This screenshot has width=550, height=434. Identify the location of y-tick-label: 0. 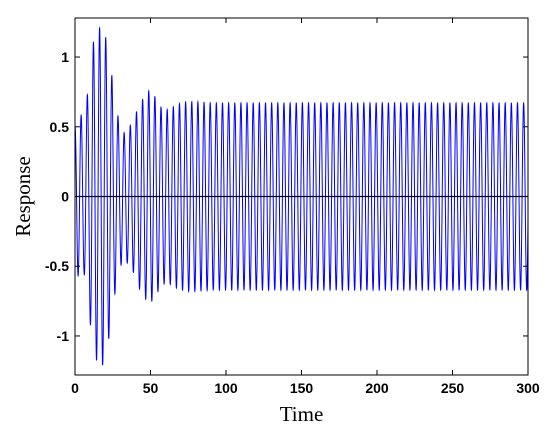
(65, 197).